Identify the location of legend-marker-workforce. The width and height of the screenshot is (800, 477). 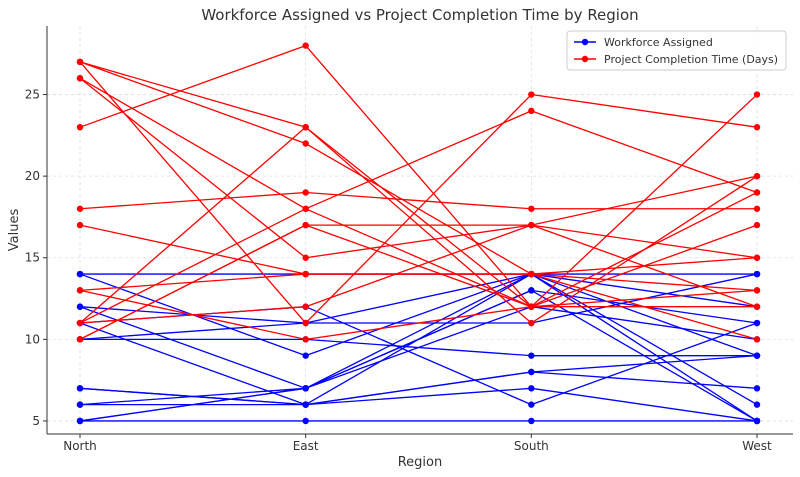
(585, 42).